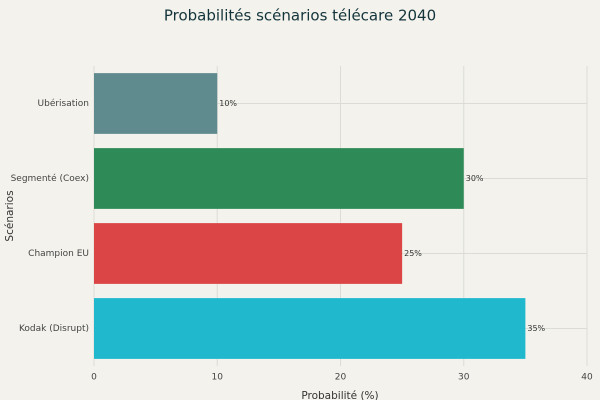 The height and width of the screenshot is (400, 600). What do you see at coordinates (94, 378) in the screenshot?
I see `x-tick-label: 0` at bounding box center [94, 378].